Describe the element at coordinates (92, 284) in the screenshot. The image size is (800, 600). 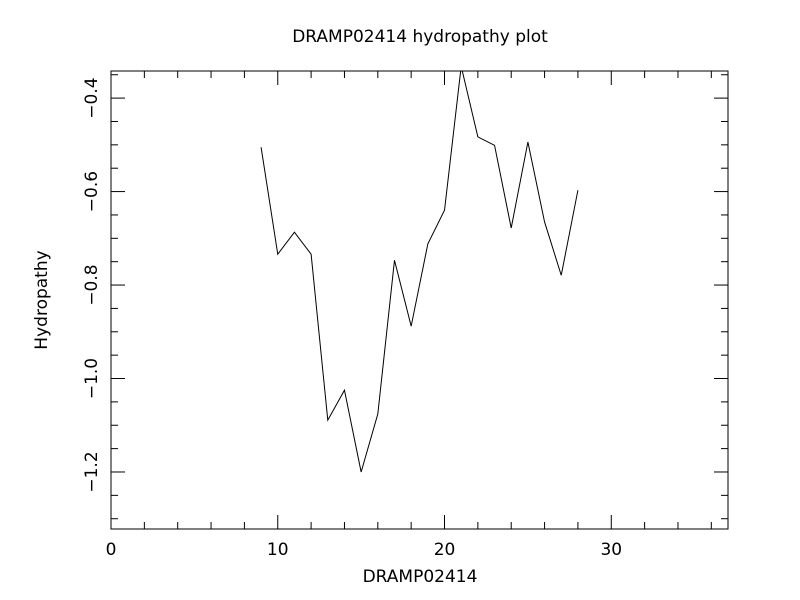
I see `y-tick-label: −0.8` at that location.